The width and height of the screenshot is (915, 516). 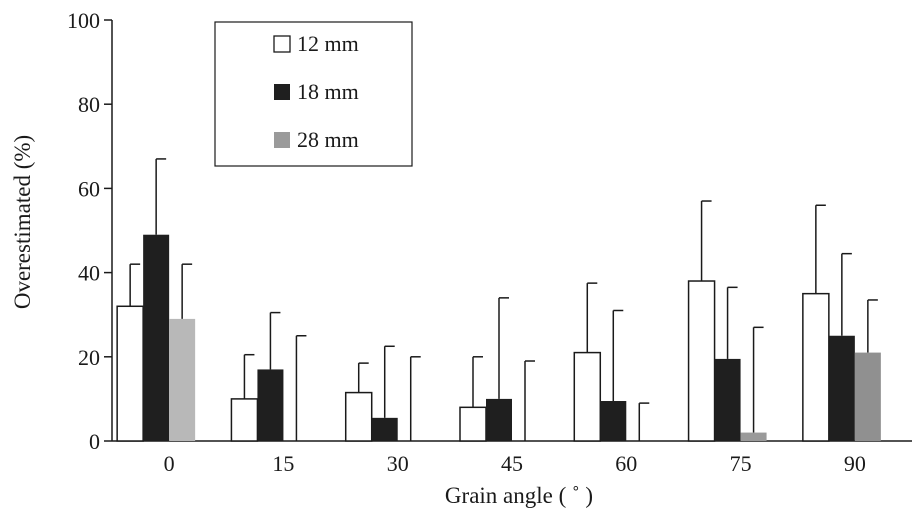 I want to click on y-tick-label: 0, so click(x=94, y=441).